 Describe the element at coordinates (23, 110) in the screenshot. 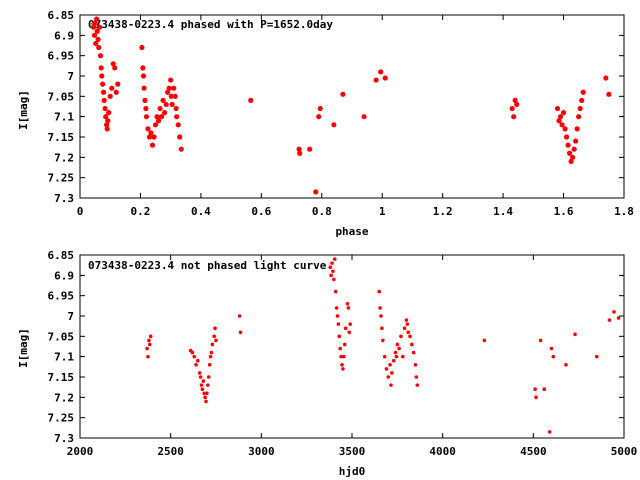

I see `phased-y-axis-label: I[mag]` at that location.